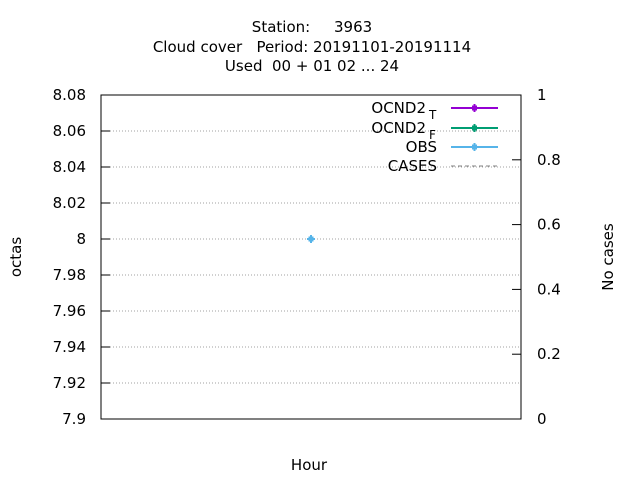 Image resolution: width=640 pixels, height=480 pixels. I want to click on chart-title-period: Cloud cover Period: 20191101-20191114, so click(312, 47).